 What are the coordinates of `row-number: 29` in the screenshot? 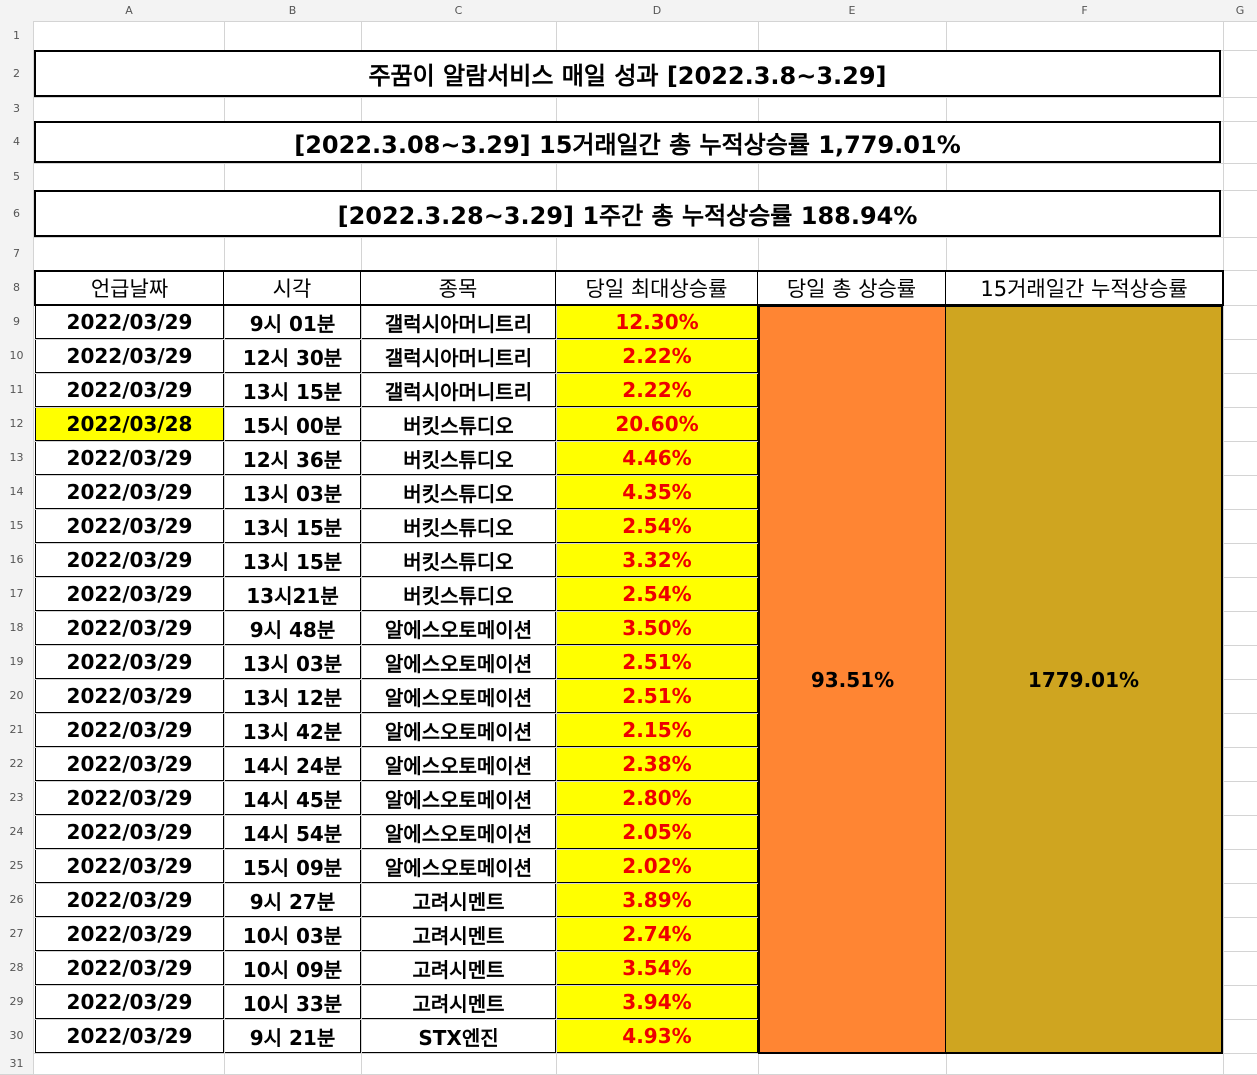 It's located at (16, 1001).